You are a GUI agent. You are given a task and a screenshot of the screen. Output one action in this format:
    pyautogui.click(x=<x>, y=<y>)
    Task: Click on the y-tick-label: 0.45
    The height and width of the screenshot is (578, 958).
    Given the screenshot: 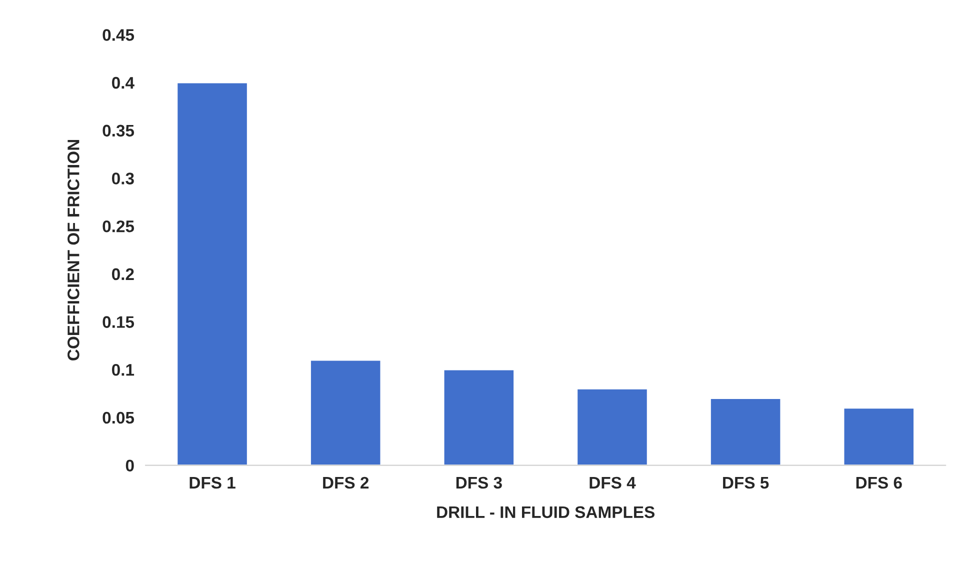 What is the action you would take?
    pyautogui.click(x=118, y=35)
    